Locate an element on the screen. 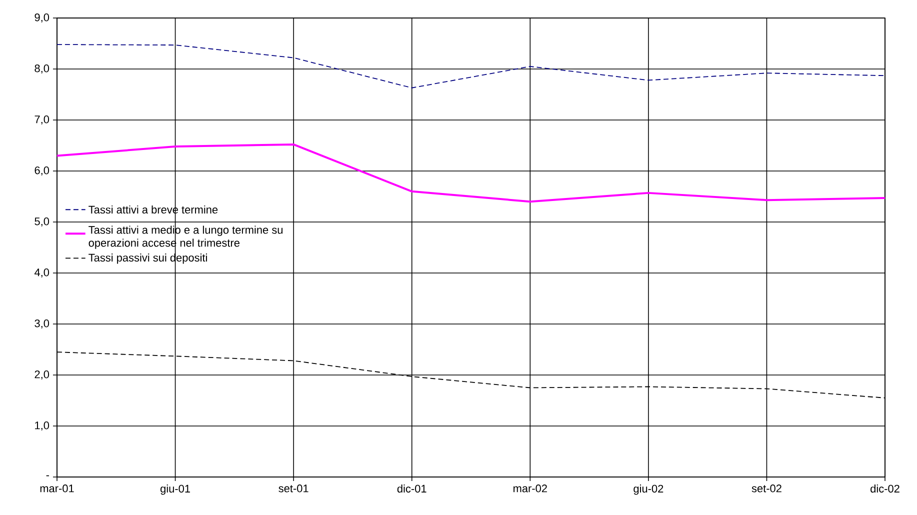  y-tick-label: 3,0 is located at coordinates (42, 324).